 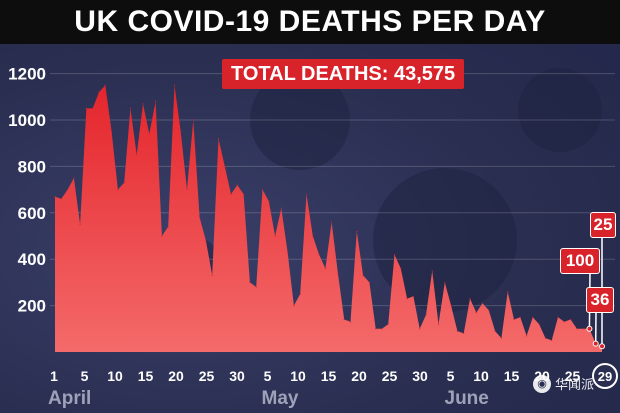 I want to click on watermark-text: 华闻派, so click(x=575, y=385).